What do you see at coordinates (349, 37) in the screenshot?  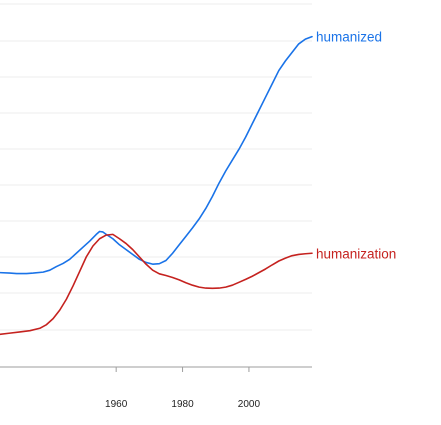 I see `series-label-humanized: humanized` at bounding box center [349, 37].